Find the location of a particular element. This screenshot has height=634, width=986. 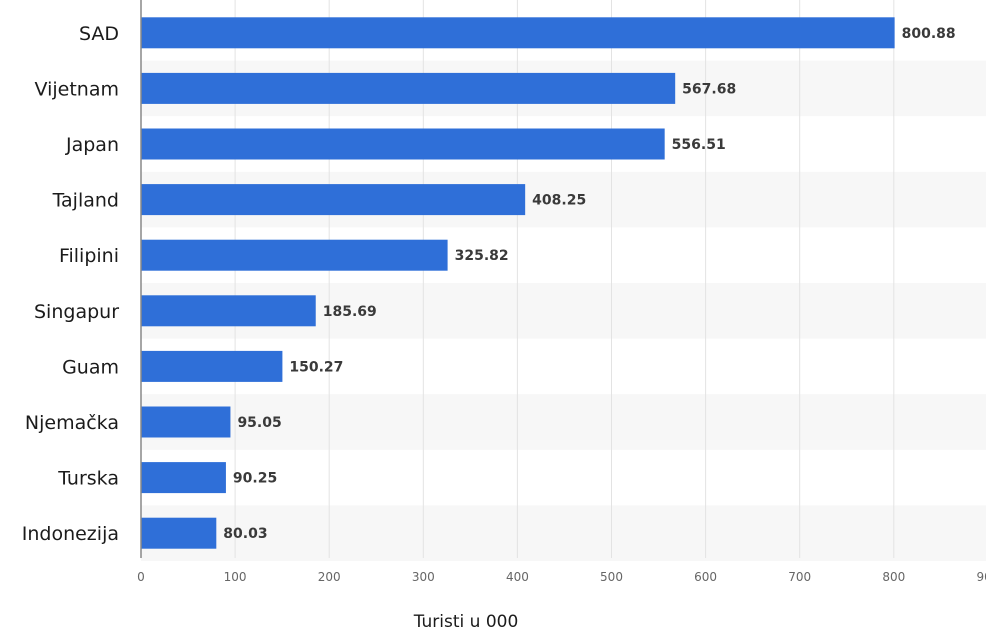

value-label: 95.05 is located at coordinates (259, 423).